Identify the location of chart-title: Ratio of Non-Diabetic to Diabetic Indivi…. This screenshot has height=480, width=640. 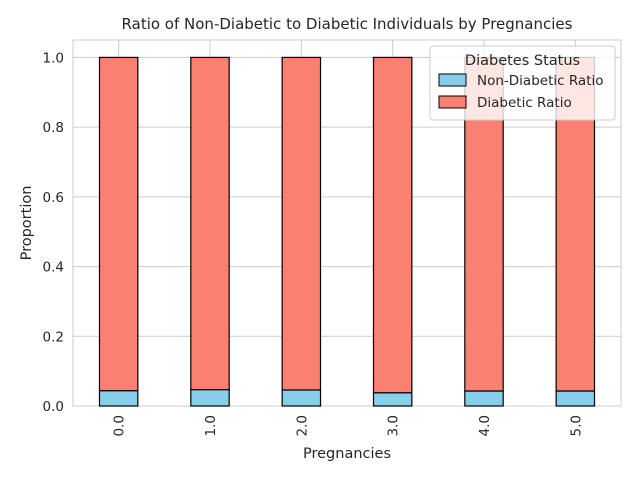
(347, 24).